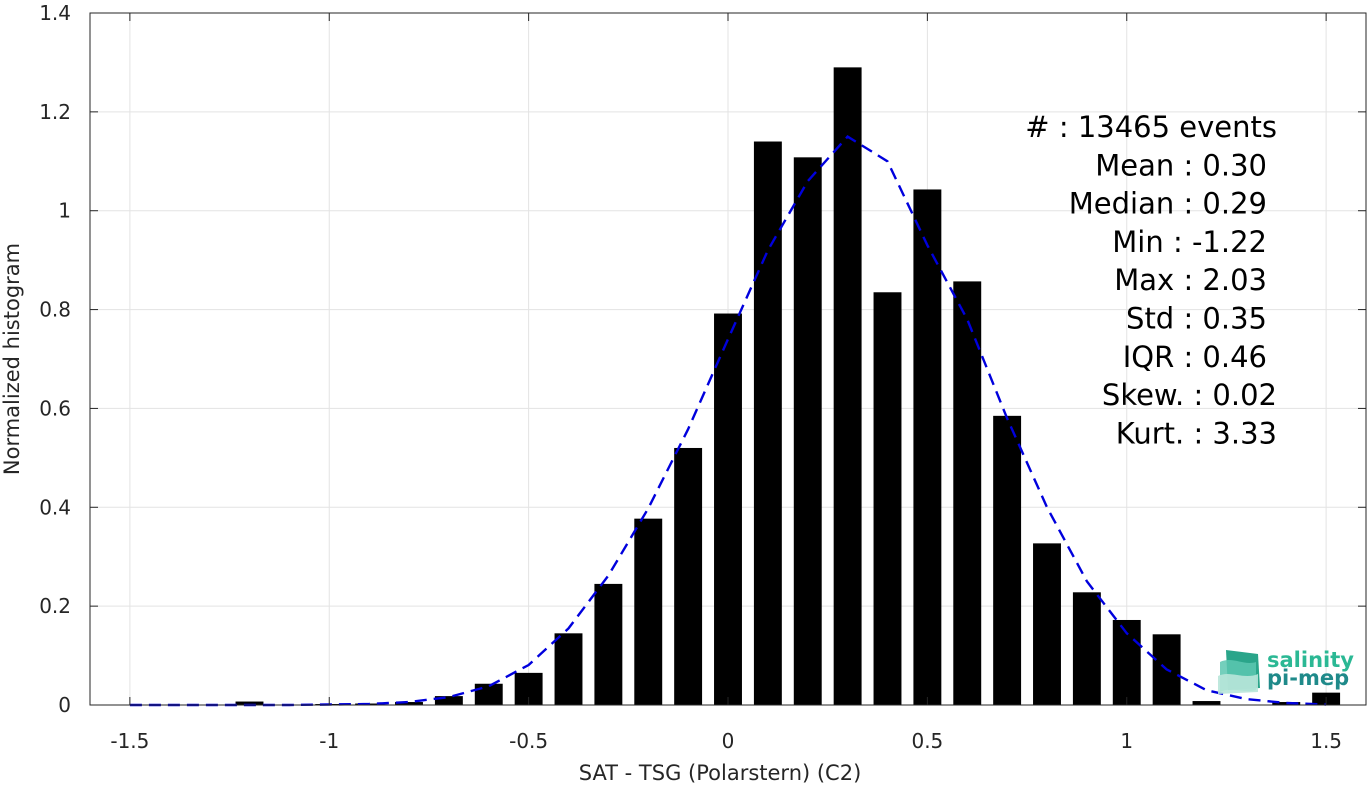 The height and width of the screenshot is (785, 1367). What do you see at coordinates (1154, 319) in the screenshot?
I see `stat-label: Std` at bounding box center [1154, 319].